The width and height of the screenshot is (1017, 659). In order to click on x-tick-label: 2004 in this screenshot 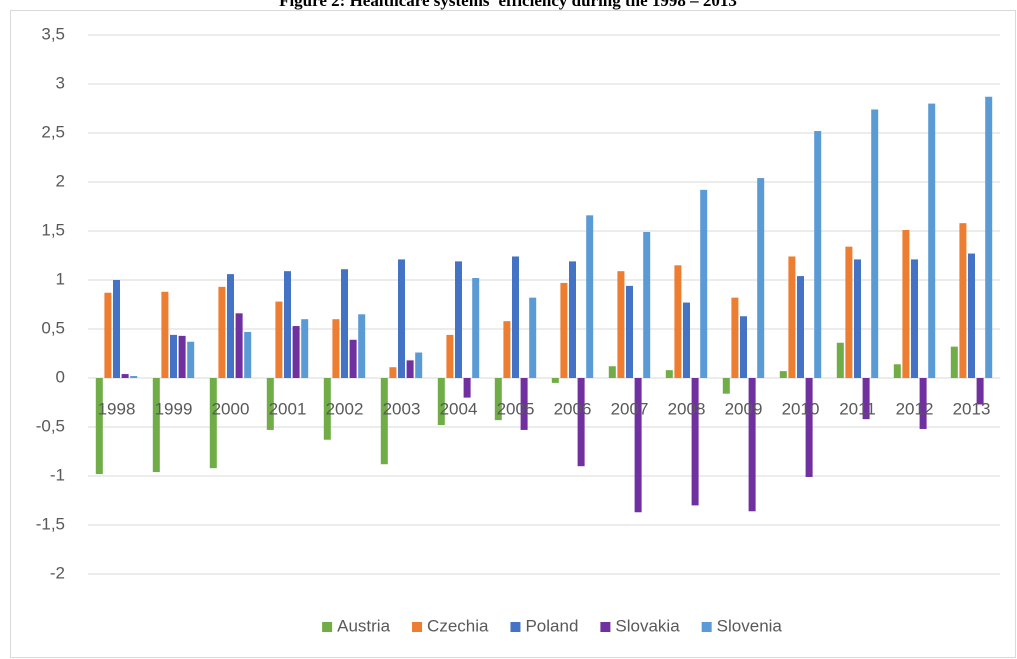, I will do `click(459, 408)`.